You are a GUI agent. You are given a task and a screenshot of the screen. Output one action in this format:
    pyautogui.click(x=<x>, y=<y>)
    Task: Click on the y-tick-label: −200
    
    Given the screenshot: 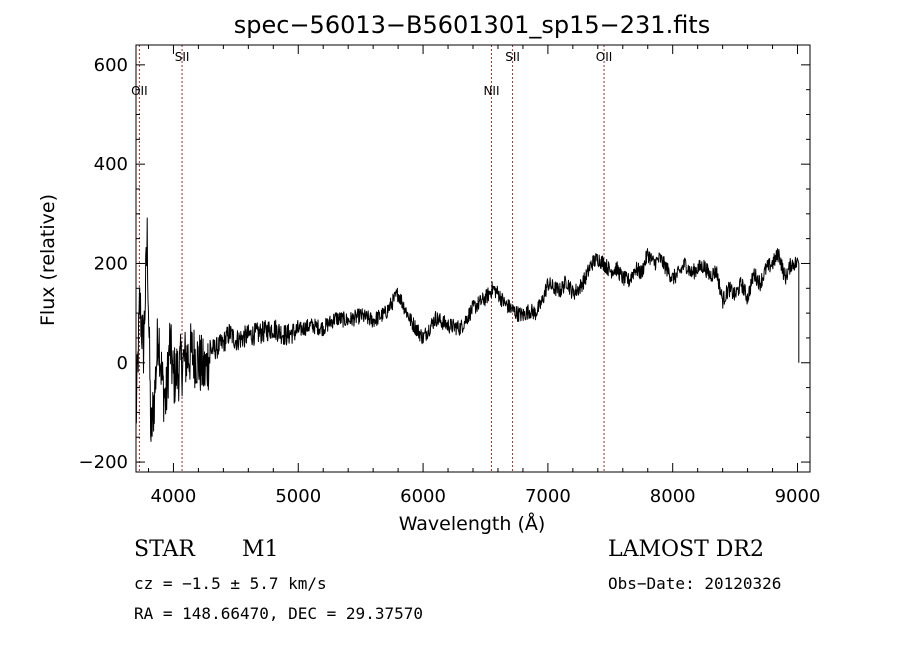 What is the action you would take?
    pyautogui.click(x=103, y=462)
    